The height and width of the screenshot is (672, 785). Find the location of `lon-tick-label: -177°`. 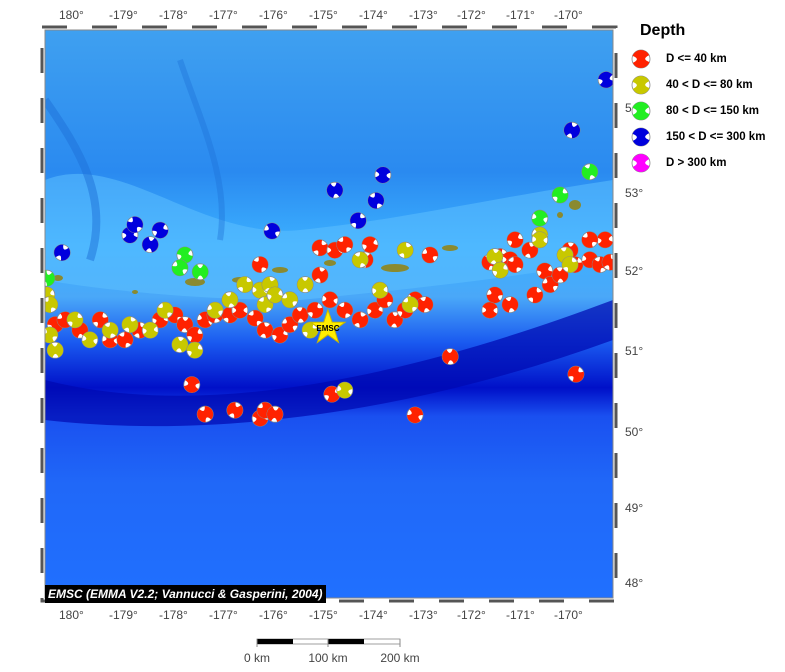

lon-tick-label: -177° is located at coordinates (223, 615).